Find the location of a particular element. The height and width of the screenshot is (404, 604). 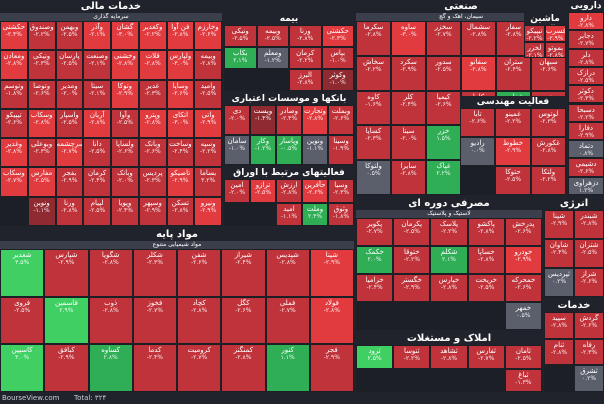

stock-tile: شپنا -۲.۹% is located at coordinates (559, 224).